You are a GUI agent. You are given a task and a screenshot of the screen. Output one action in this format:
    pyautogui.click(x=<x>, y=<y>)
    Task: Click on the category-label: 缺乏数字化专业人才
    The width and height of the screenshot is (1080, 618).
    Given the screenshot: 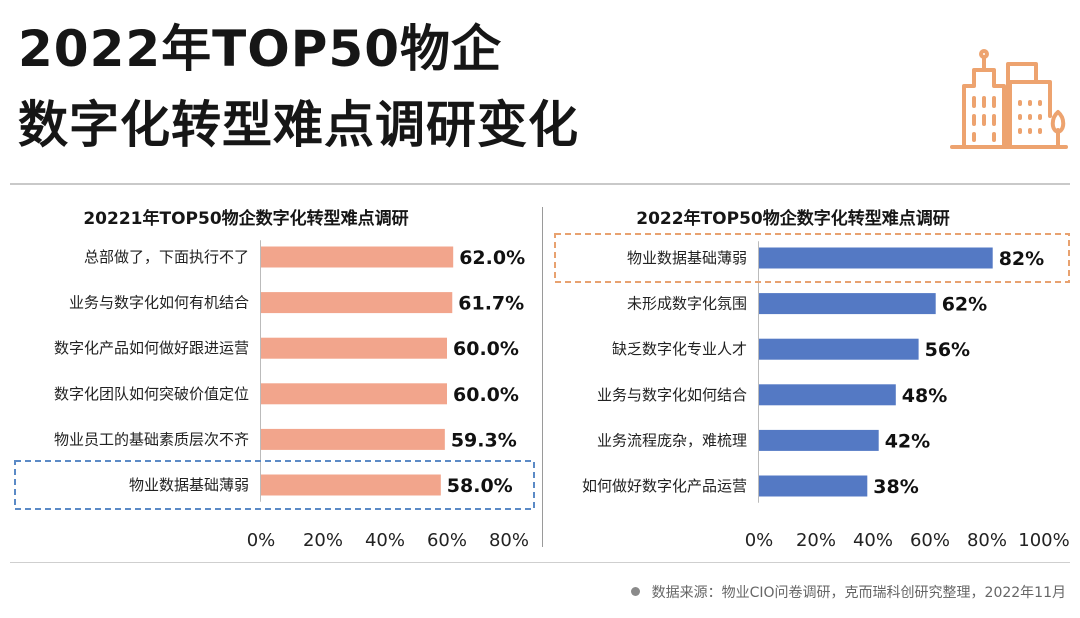 What is the action you would take?
    pyautogui.click(x=679, y=349)
    